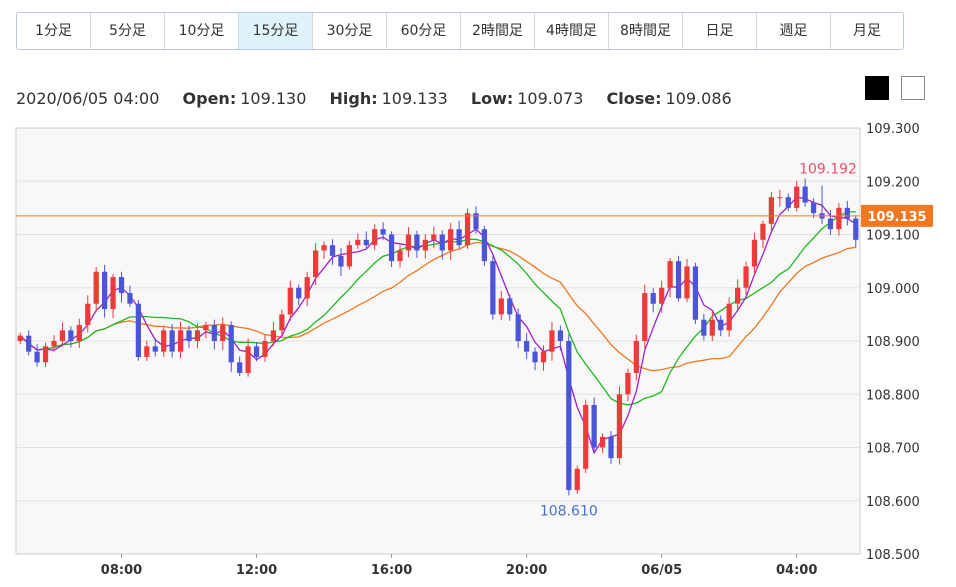 This screenshot has width=956, height=587. I want to click on current-price-label: 109.135, so click(896, 217).